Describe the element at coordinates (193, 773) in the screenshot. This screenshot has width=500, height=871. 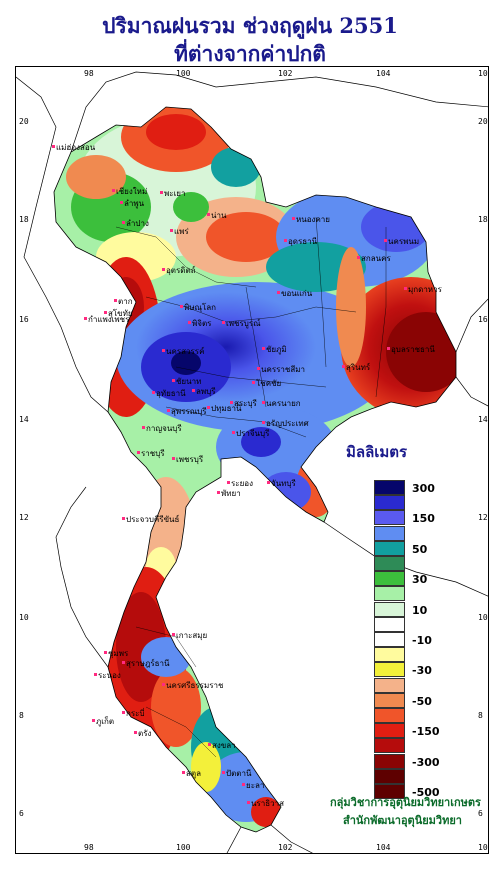
I see `place-label: สตูล` at that location.